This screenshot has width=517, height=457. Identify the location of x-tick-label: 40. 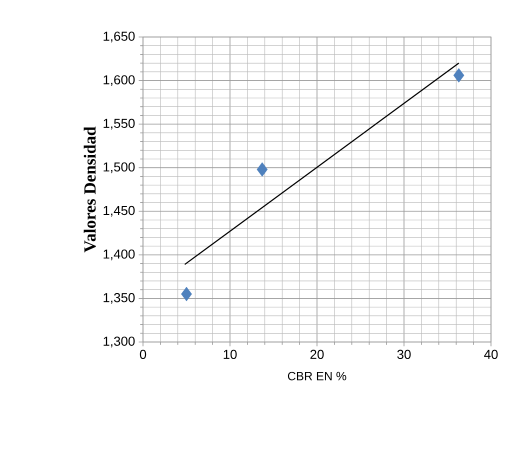
(491, 354).